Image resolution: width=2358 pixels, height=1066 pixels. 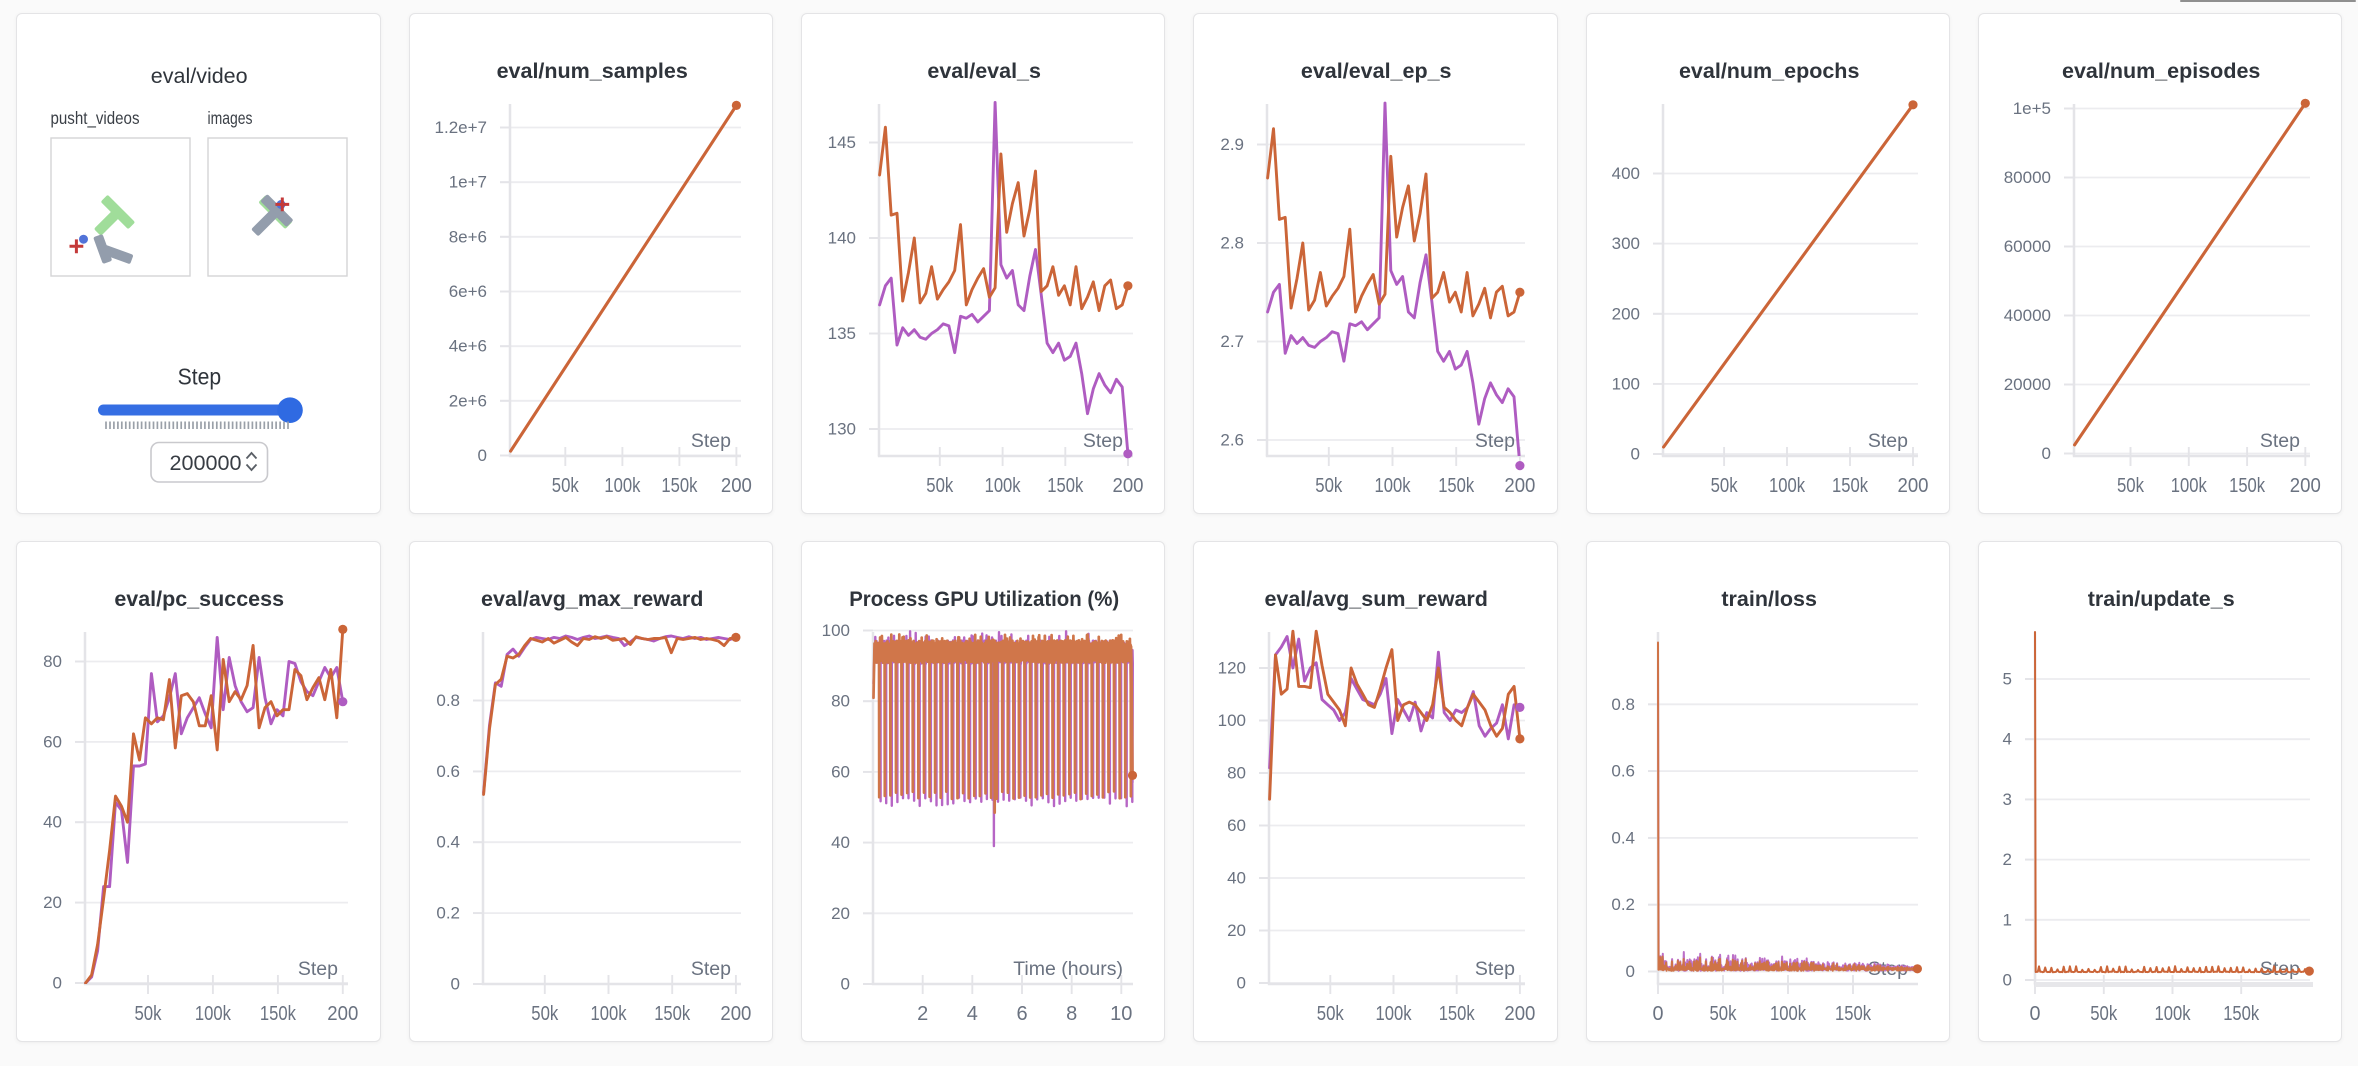 What do you see at coordinates (1232, 668) in the screenshot?
I see `svg-text: 120` at bounding box center [1232, 668].